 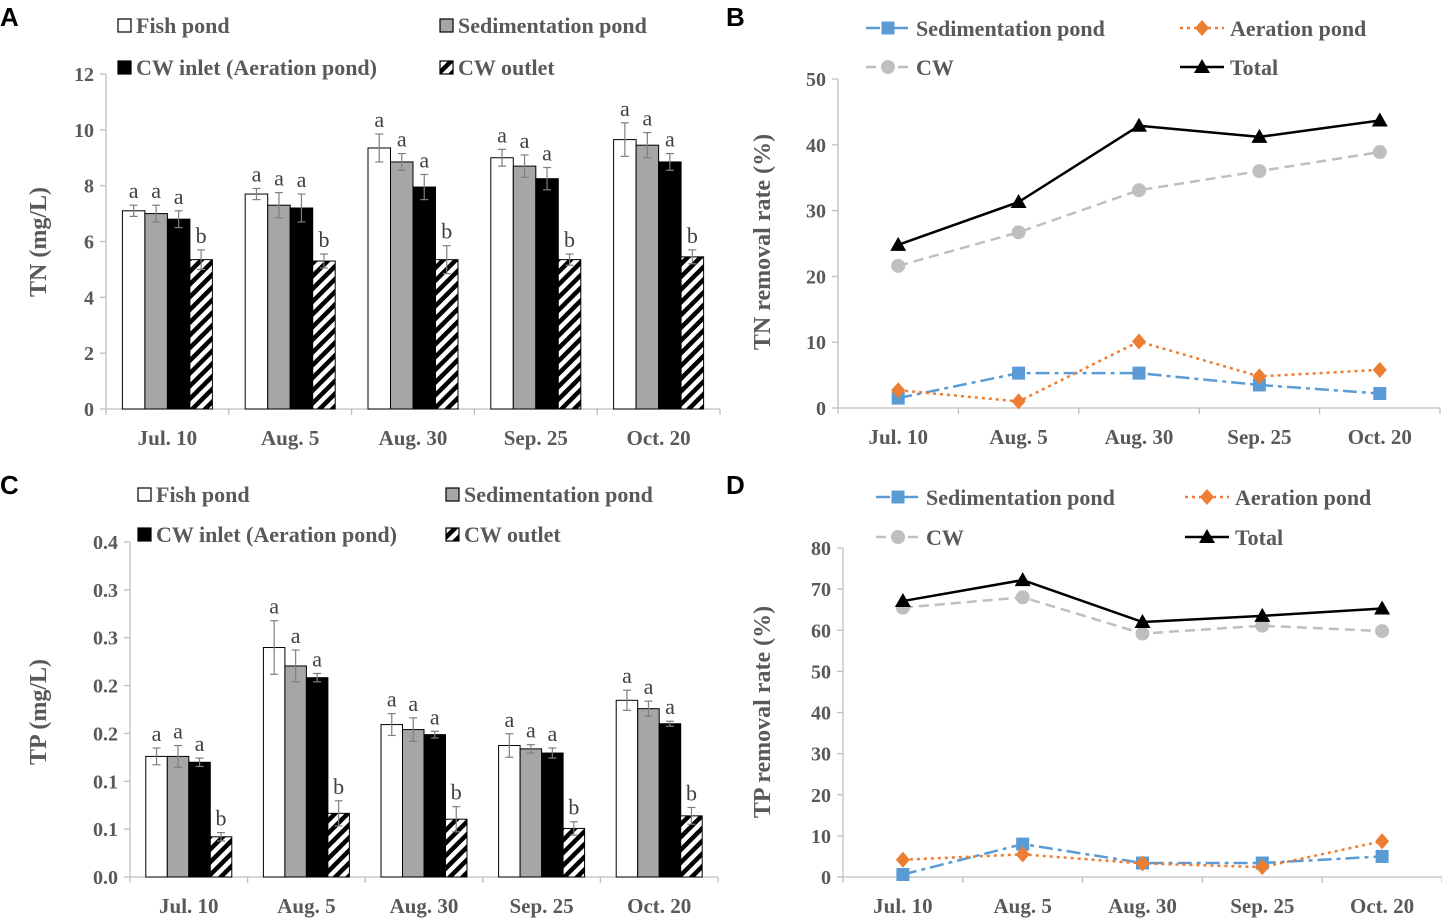 I want to click on y-tick-label: 0.0, so click(x=105, y=878).